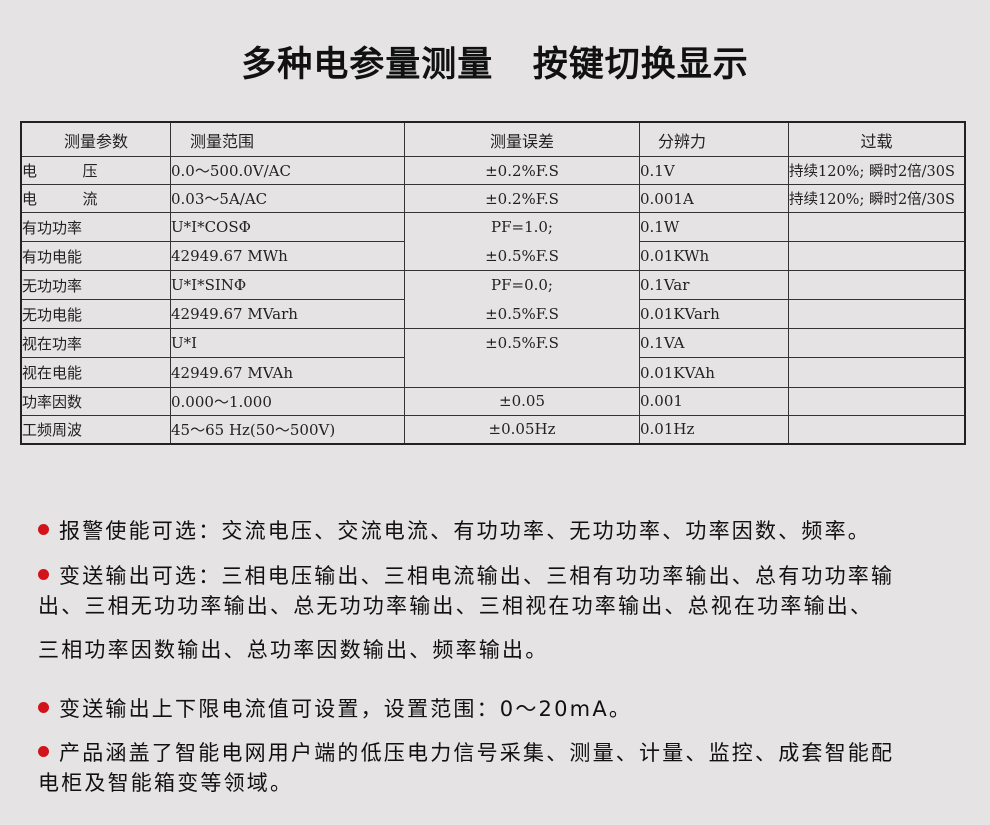 Image resolution: width=990 pixels, height=825 pixels. What do you see at coordinates (522, 227) in the screenshot?
I see `error-line: PF=1.0;` at bounding box center [522, 227].